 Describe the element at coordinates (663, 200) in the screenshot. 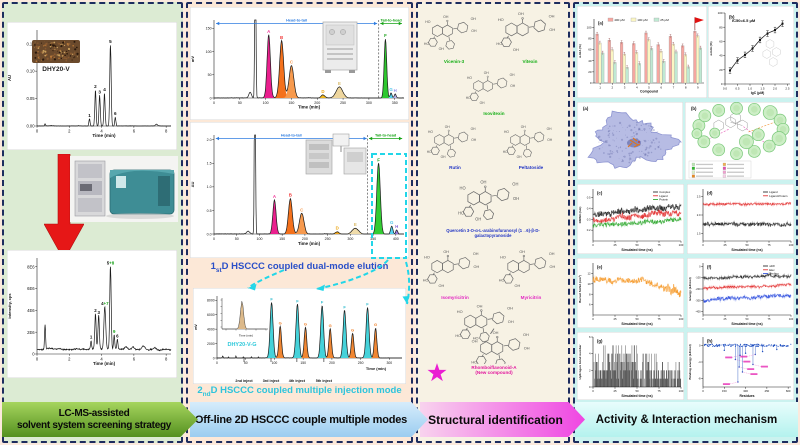

I see `svg-text: Protein` at that location.